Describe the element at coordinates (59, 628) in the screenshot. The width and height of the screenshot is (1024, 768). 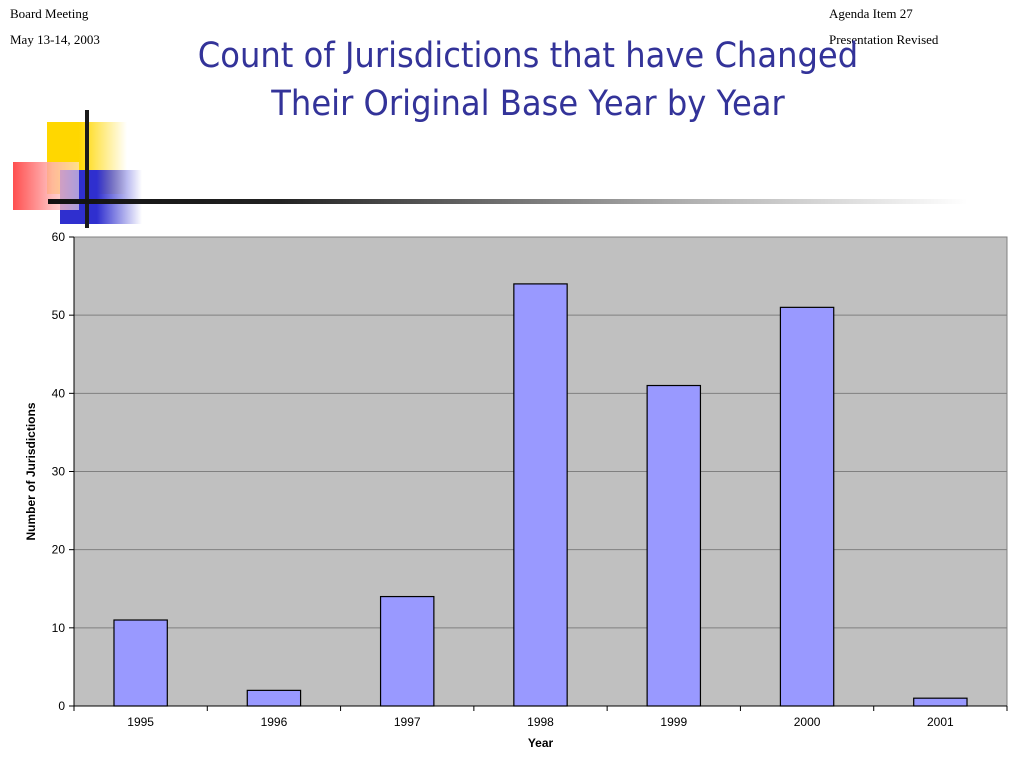
I see `y-tick-label: 10` at that location.